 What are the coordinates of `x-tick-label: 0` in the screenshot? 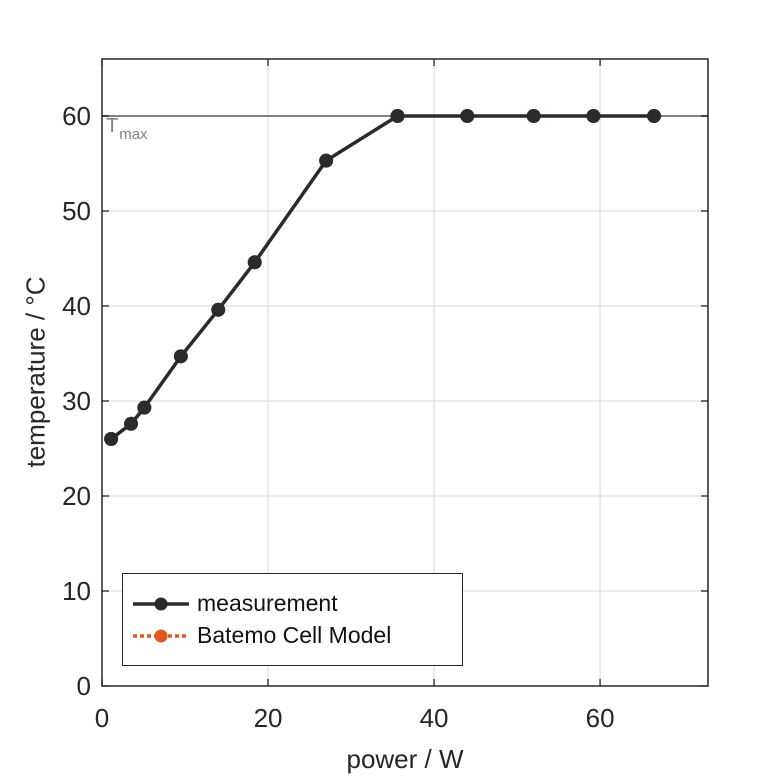 It's located at (102, 718).